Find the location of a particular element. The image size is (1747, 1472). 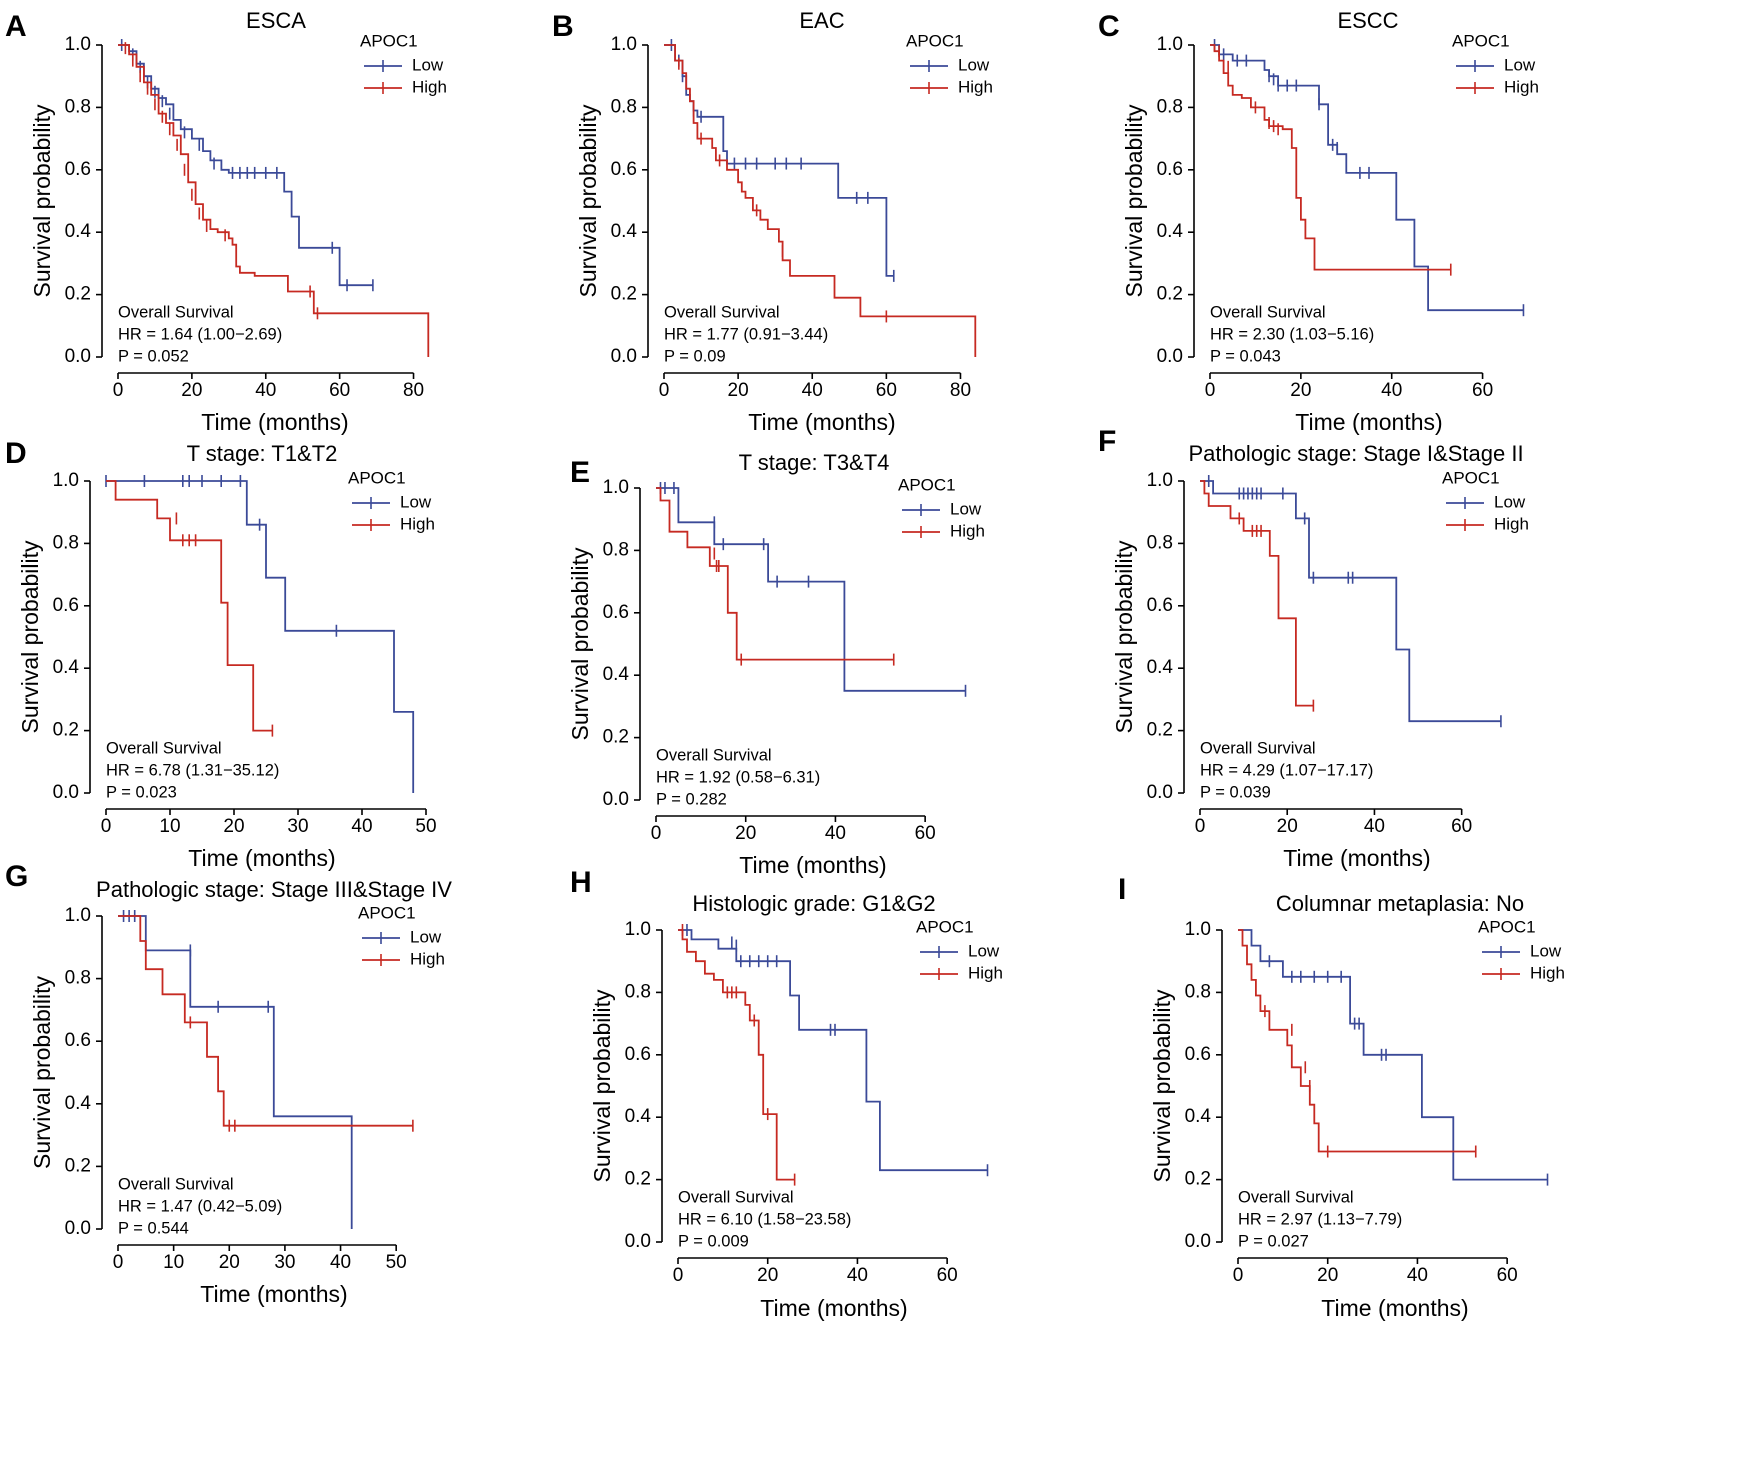

chart-title: Pathologic stage: Stage I&Stage II is located at coordinates (1355, 453).